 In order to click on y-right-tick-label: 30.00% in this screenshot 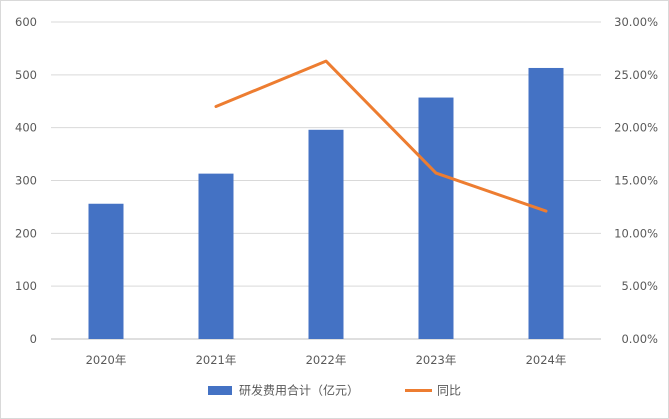, I will do `click(636, 22)`.